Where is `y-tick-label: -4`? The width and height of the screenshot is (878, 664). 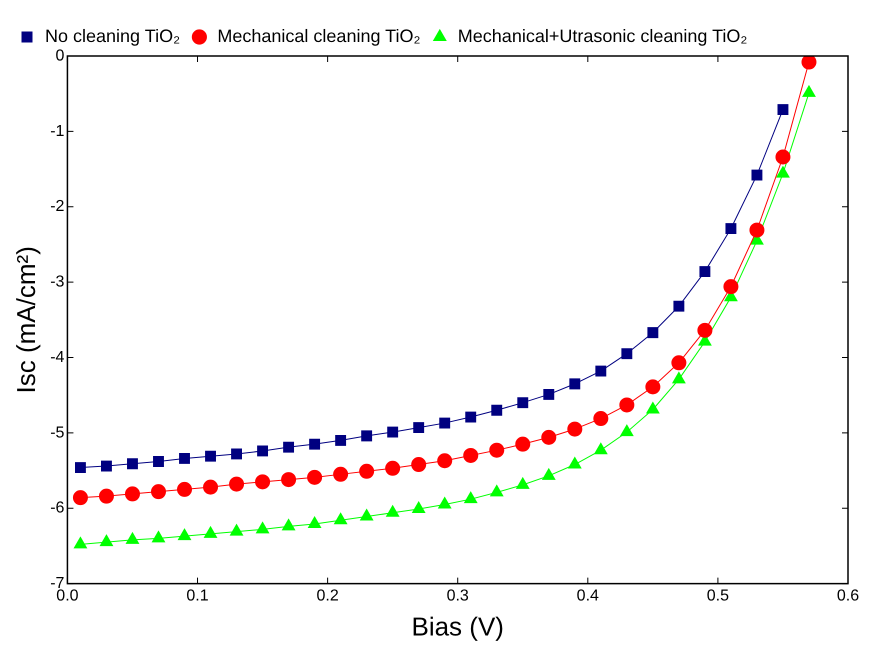 y-tick-label: -4 is located at coordinates (57, 357).